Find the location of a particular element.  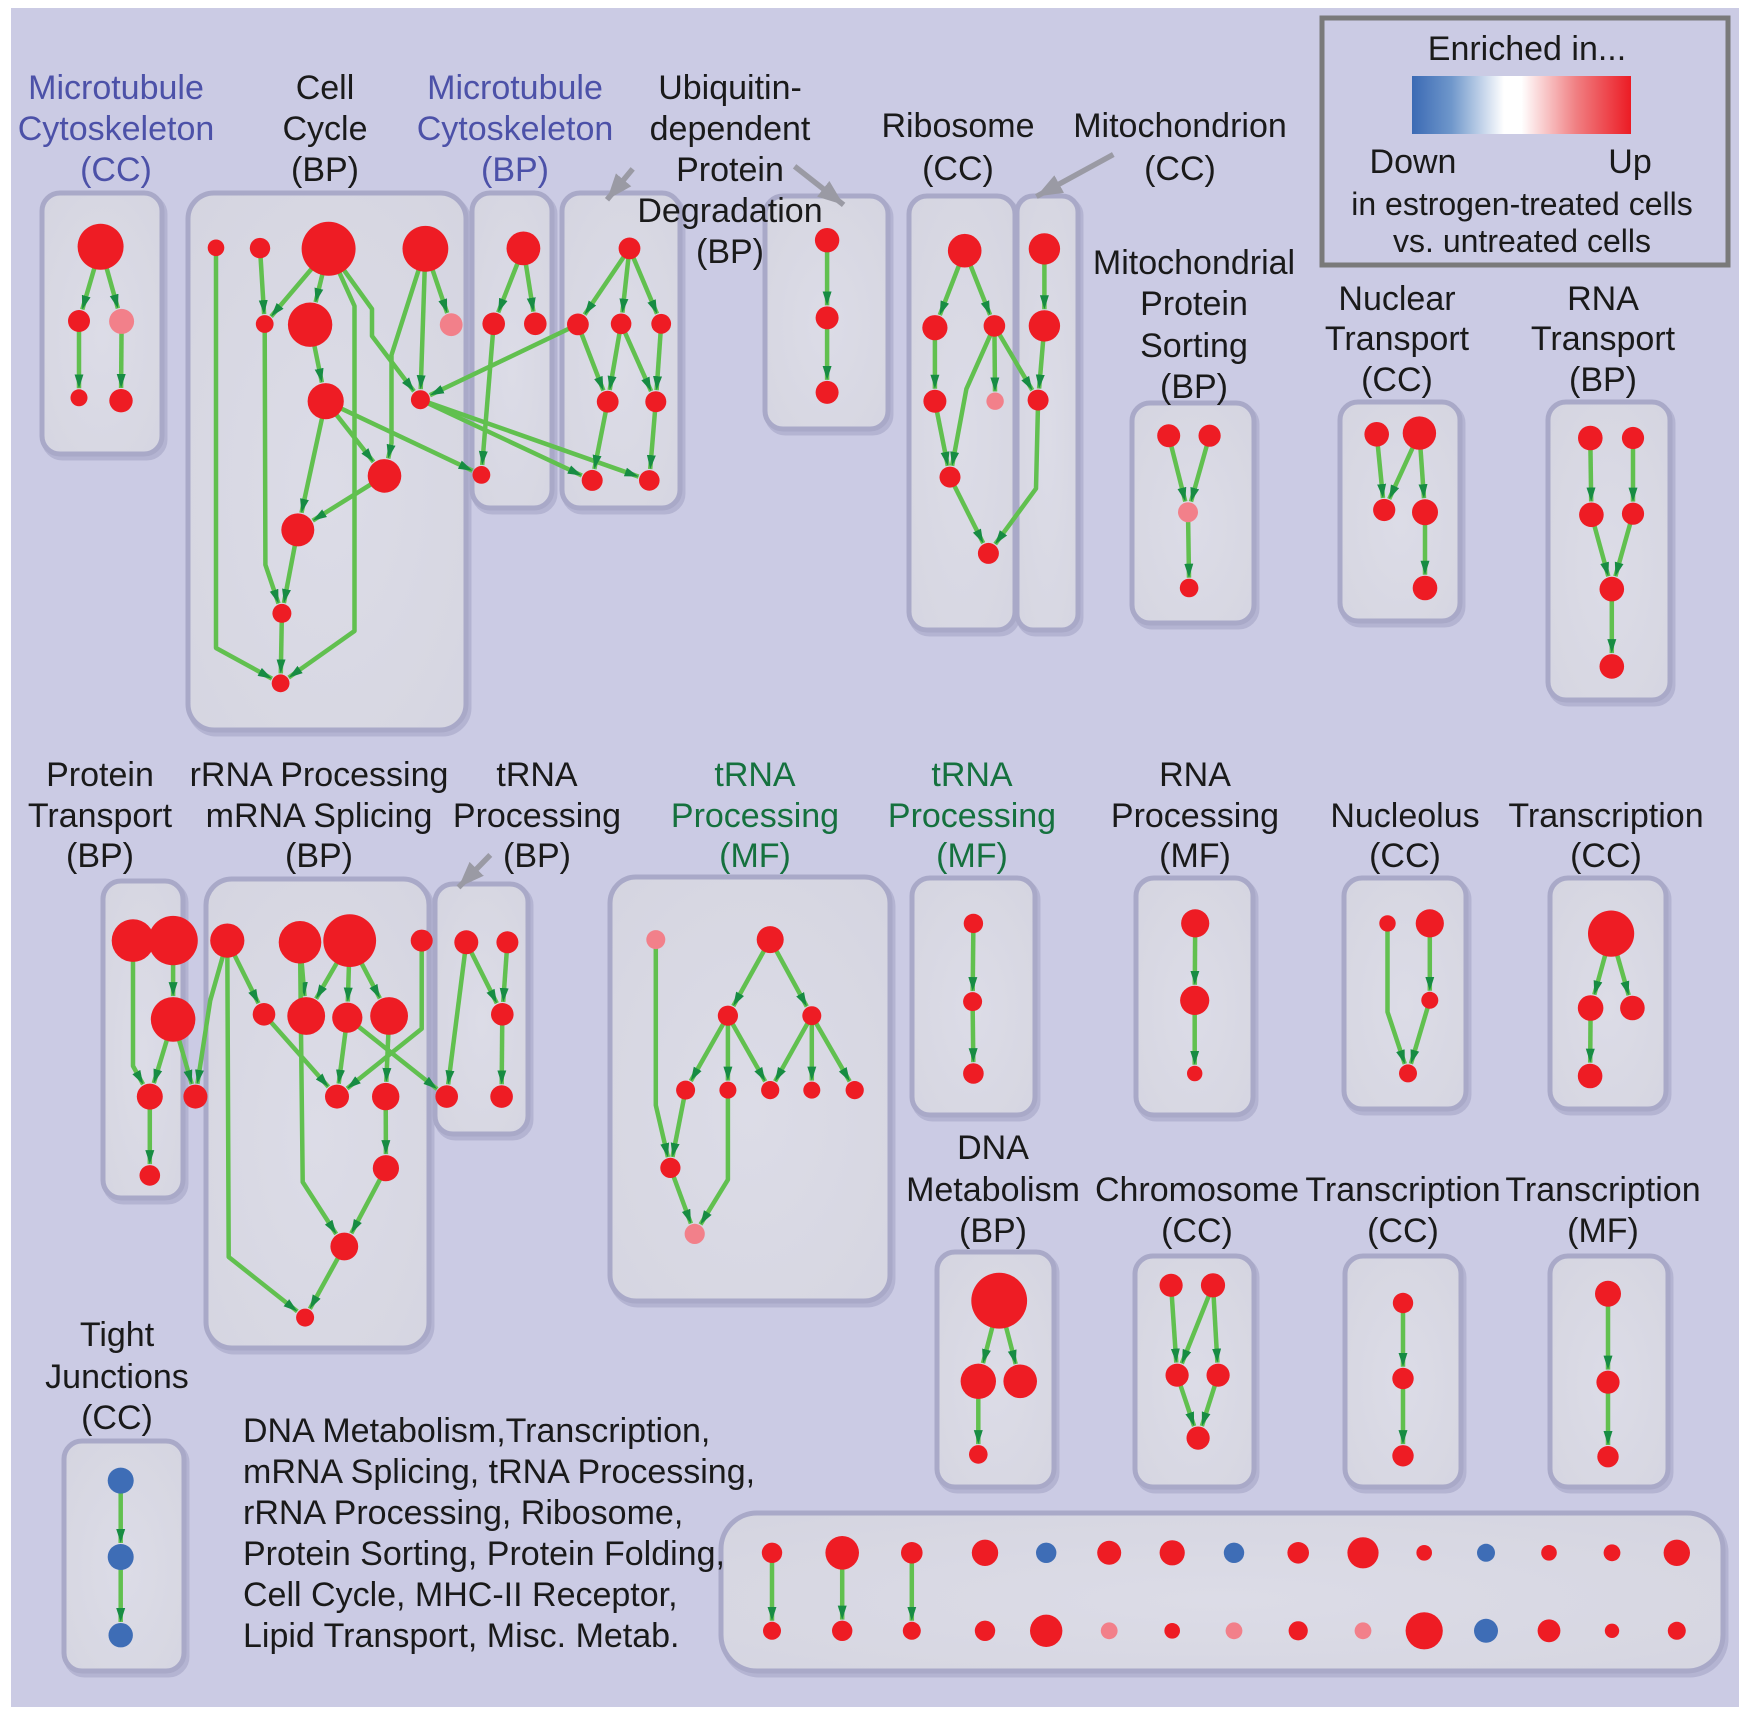

svg-text: Cell is located at coordinates (325, 88).